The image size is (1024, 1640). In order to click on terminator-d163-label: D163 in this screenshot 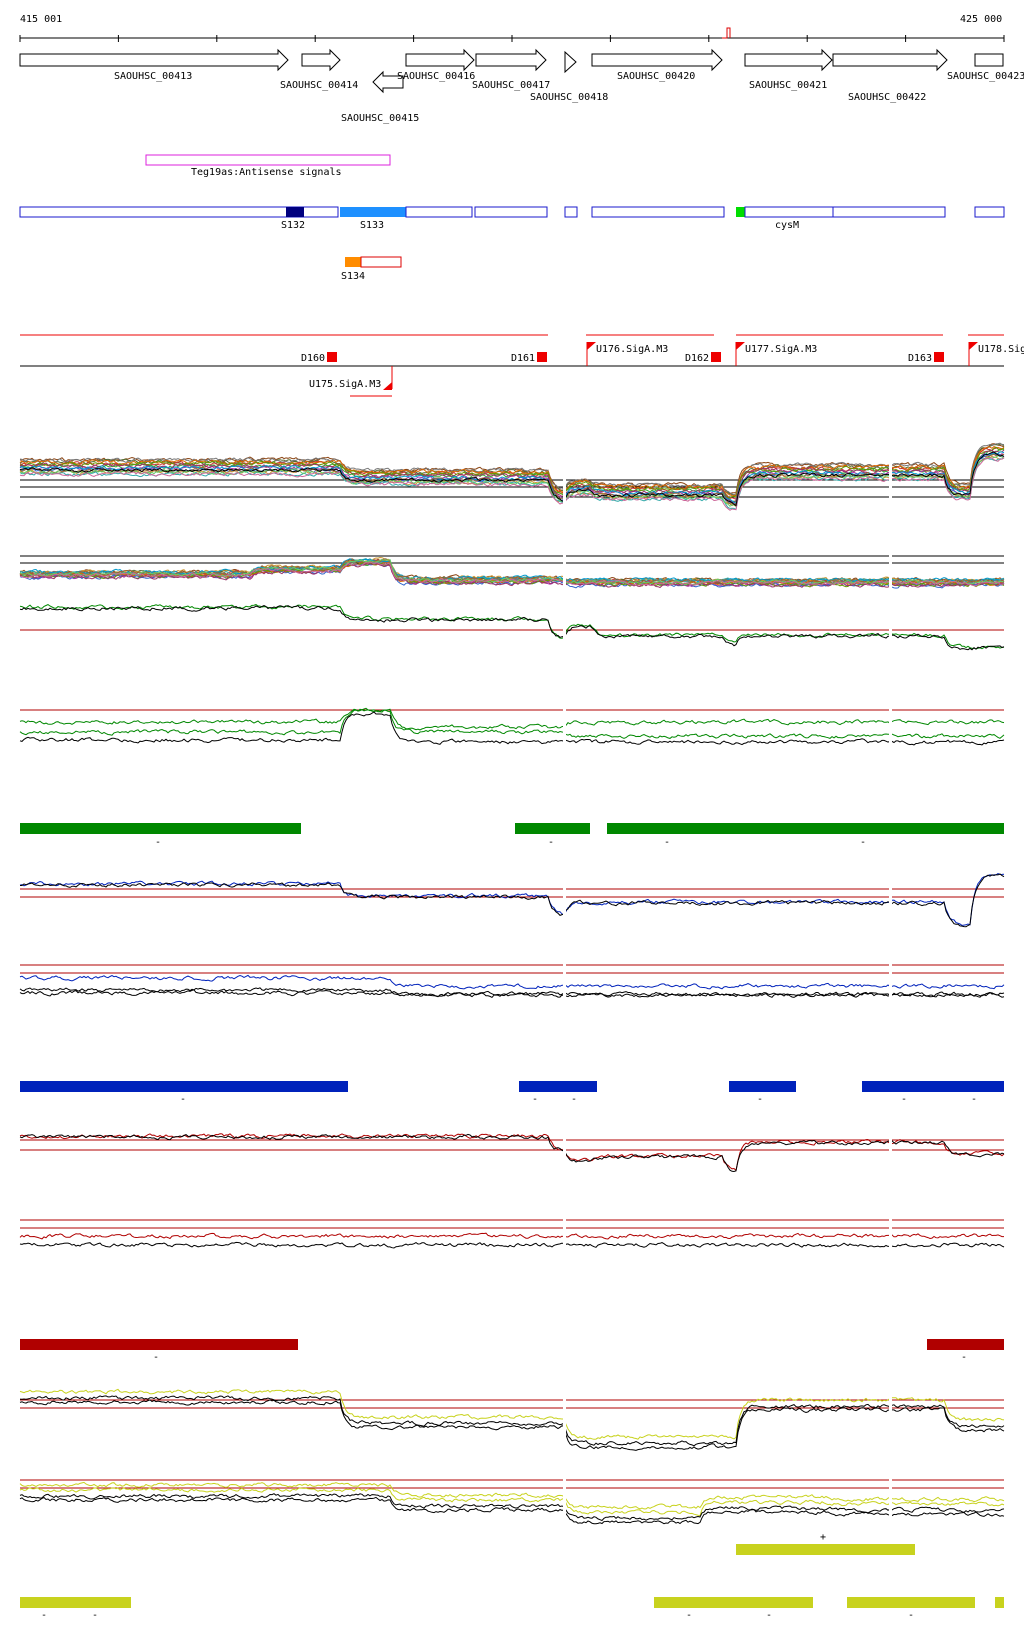, I will do `click(920, 358)`.